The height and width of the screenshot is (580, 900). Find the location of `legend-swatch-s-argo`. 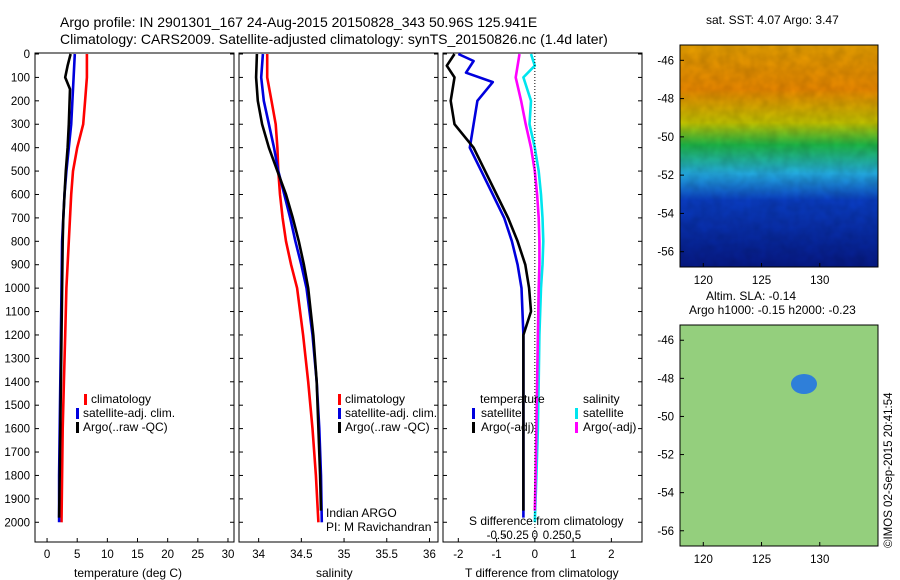

legend-swatch-s-argo is located at coordinates (576, 427).